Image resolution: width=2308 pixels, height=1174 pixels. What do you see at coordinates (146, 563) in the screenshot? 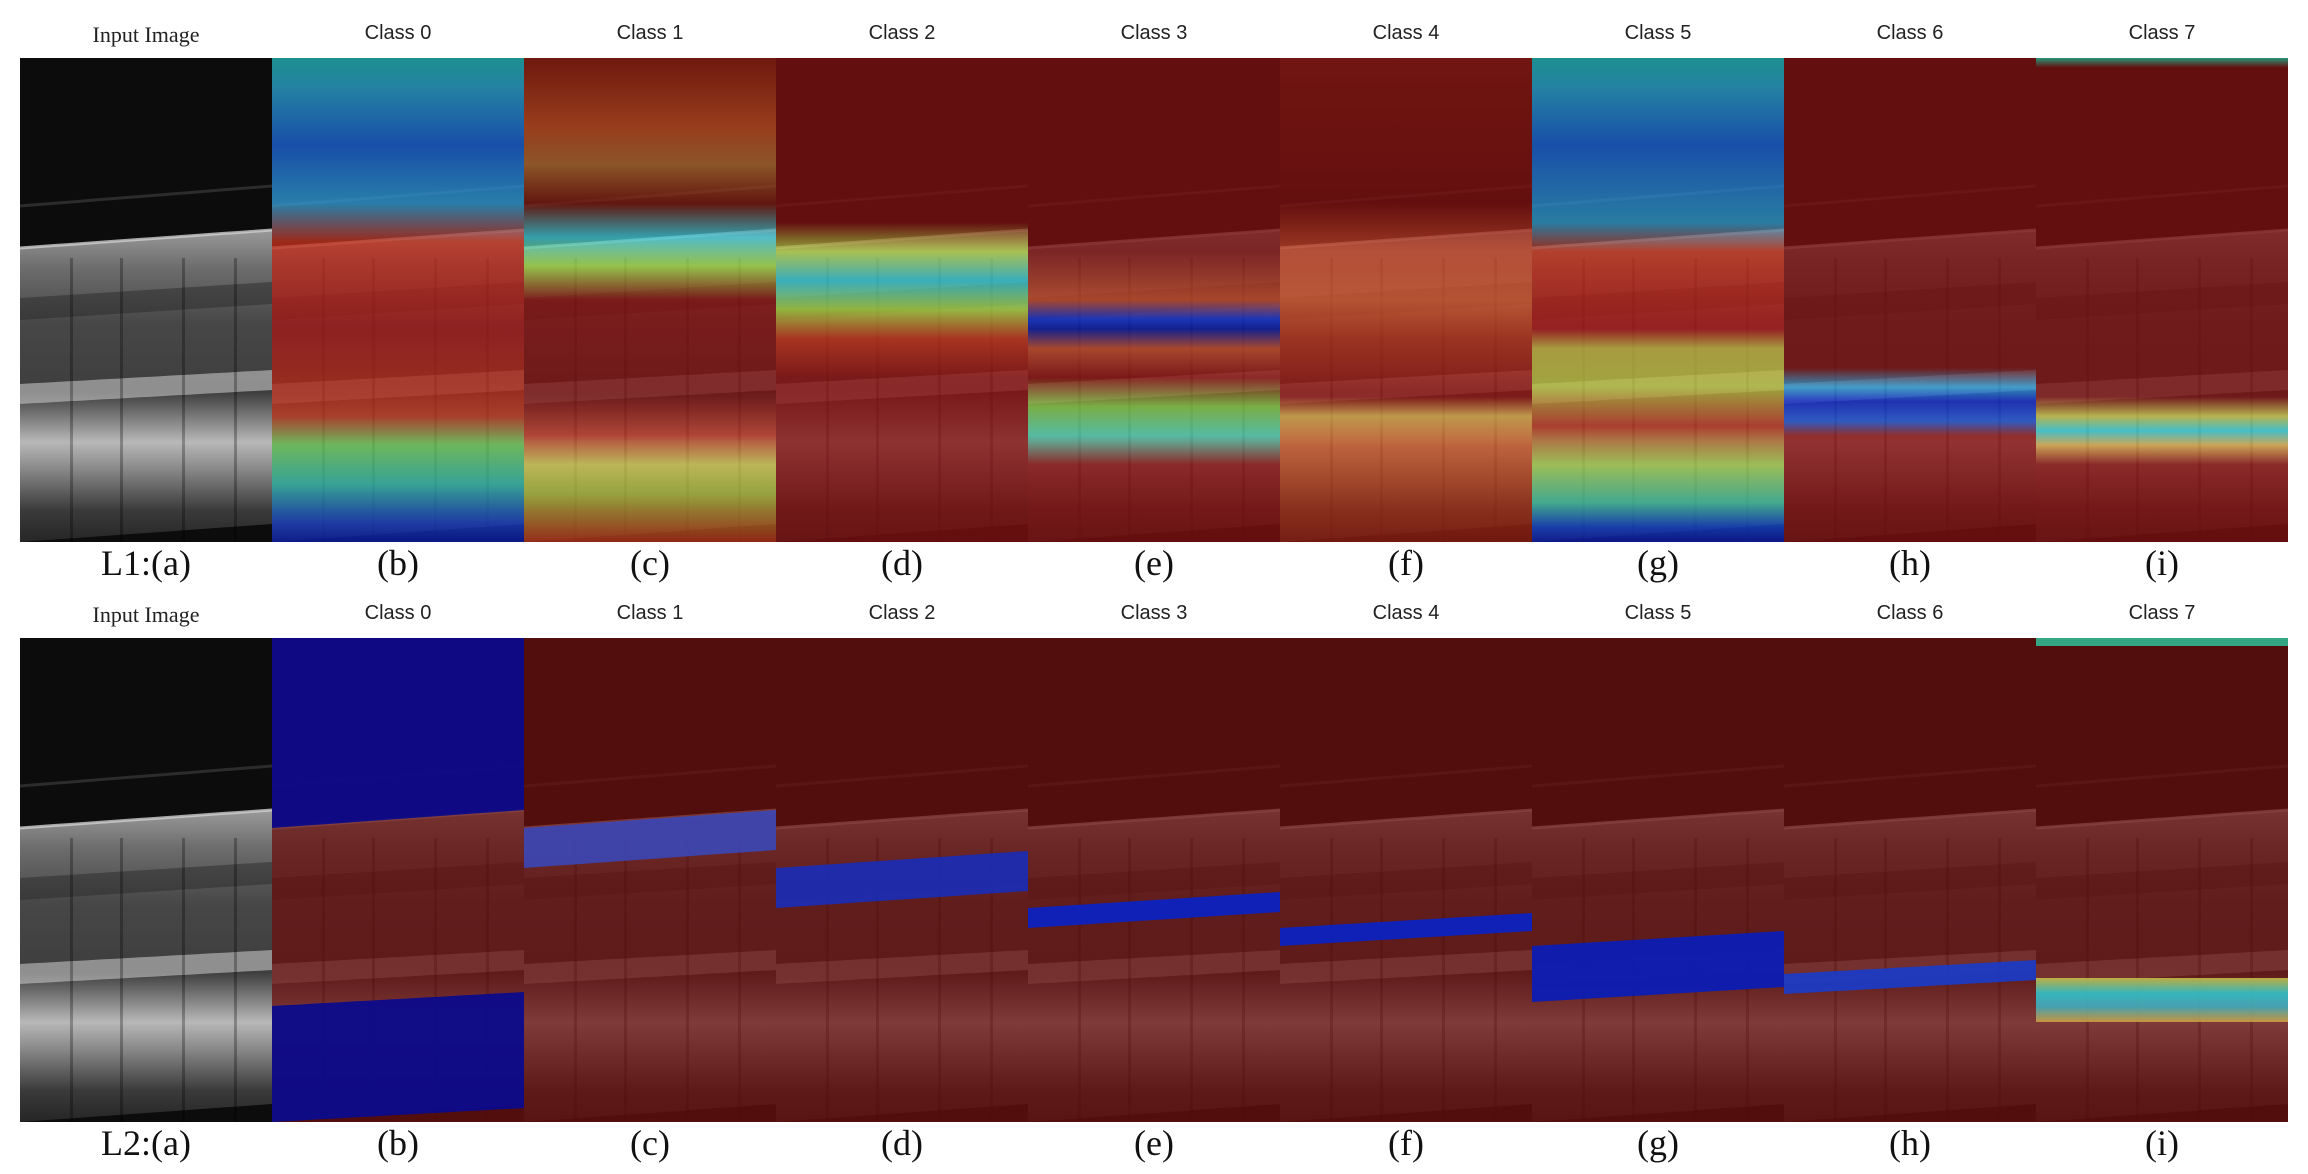
I see `panel-caption: L1:(a)` at bounding box center [146, 563].